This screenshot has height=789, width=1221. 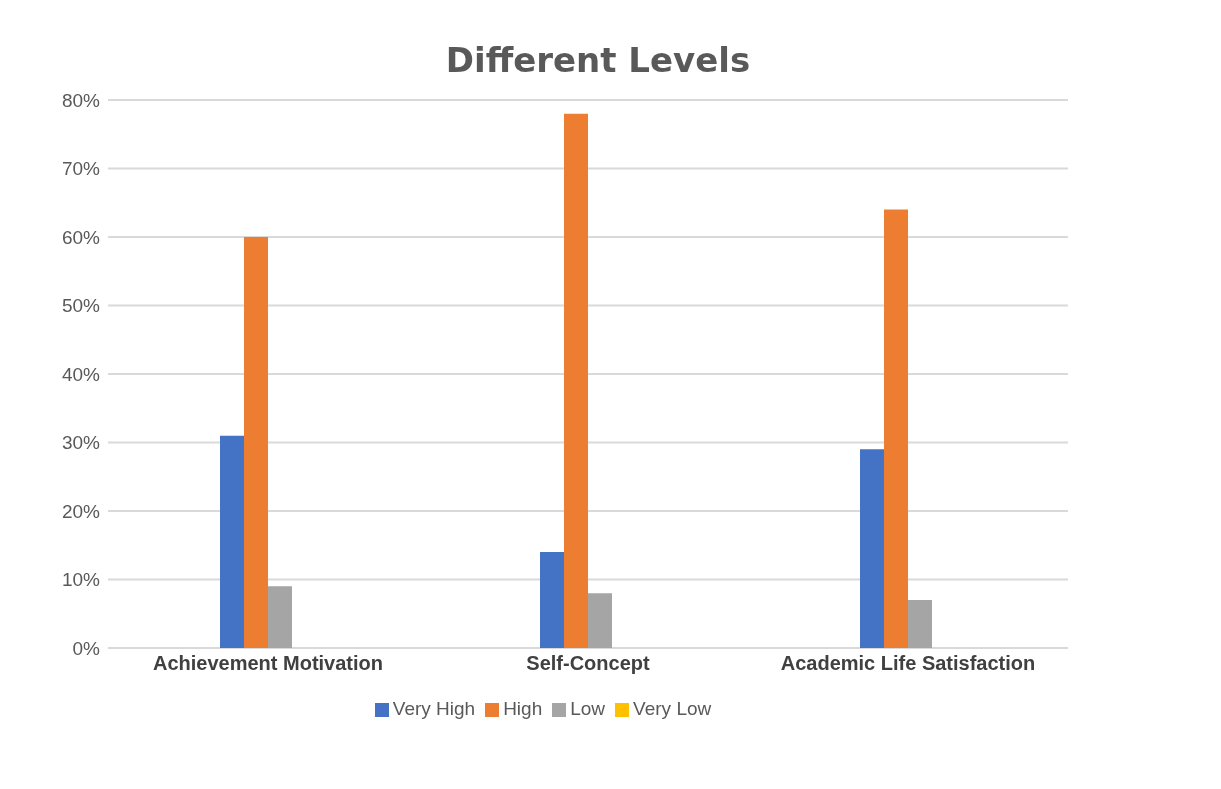 What do you see at coordinates (81, 374) in the screenshot?
I see `y-tick-label: 40%` at bounding box center [81, 374].